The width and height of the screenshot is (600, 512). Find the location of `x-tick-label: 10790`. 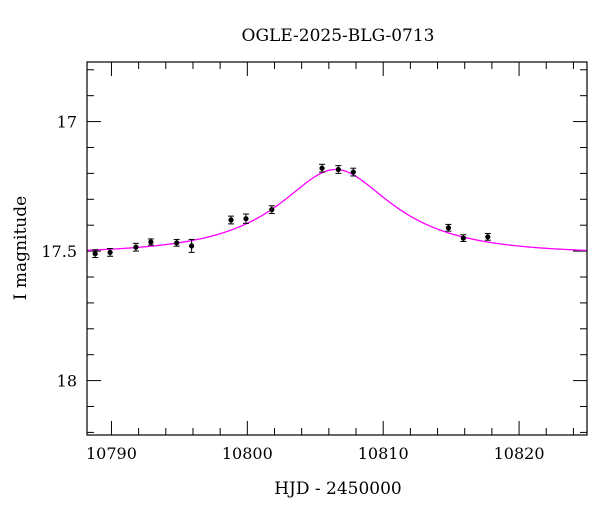

x-tick-label: 10790 is located at coordinates (111, 453).